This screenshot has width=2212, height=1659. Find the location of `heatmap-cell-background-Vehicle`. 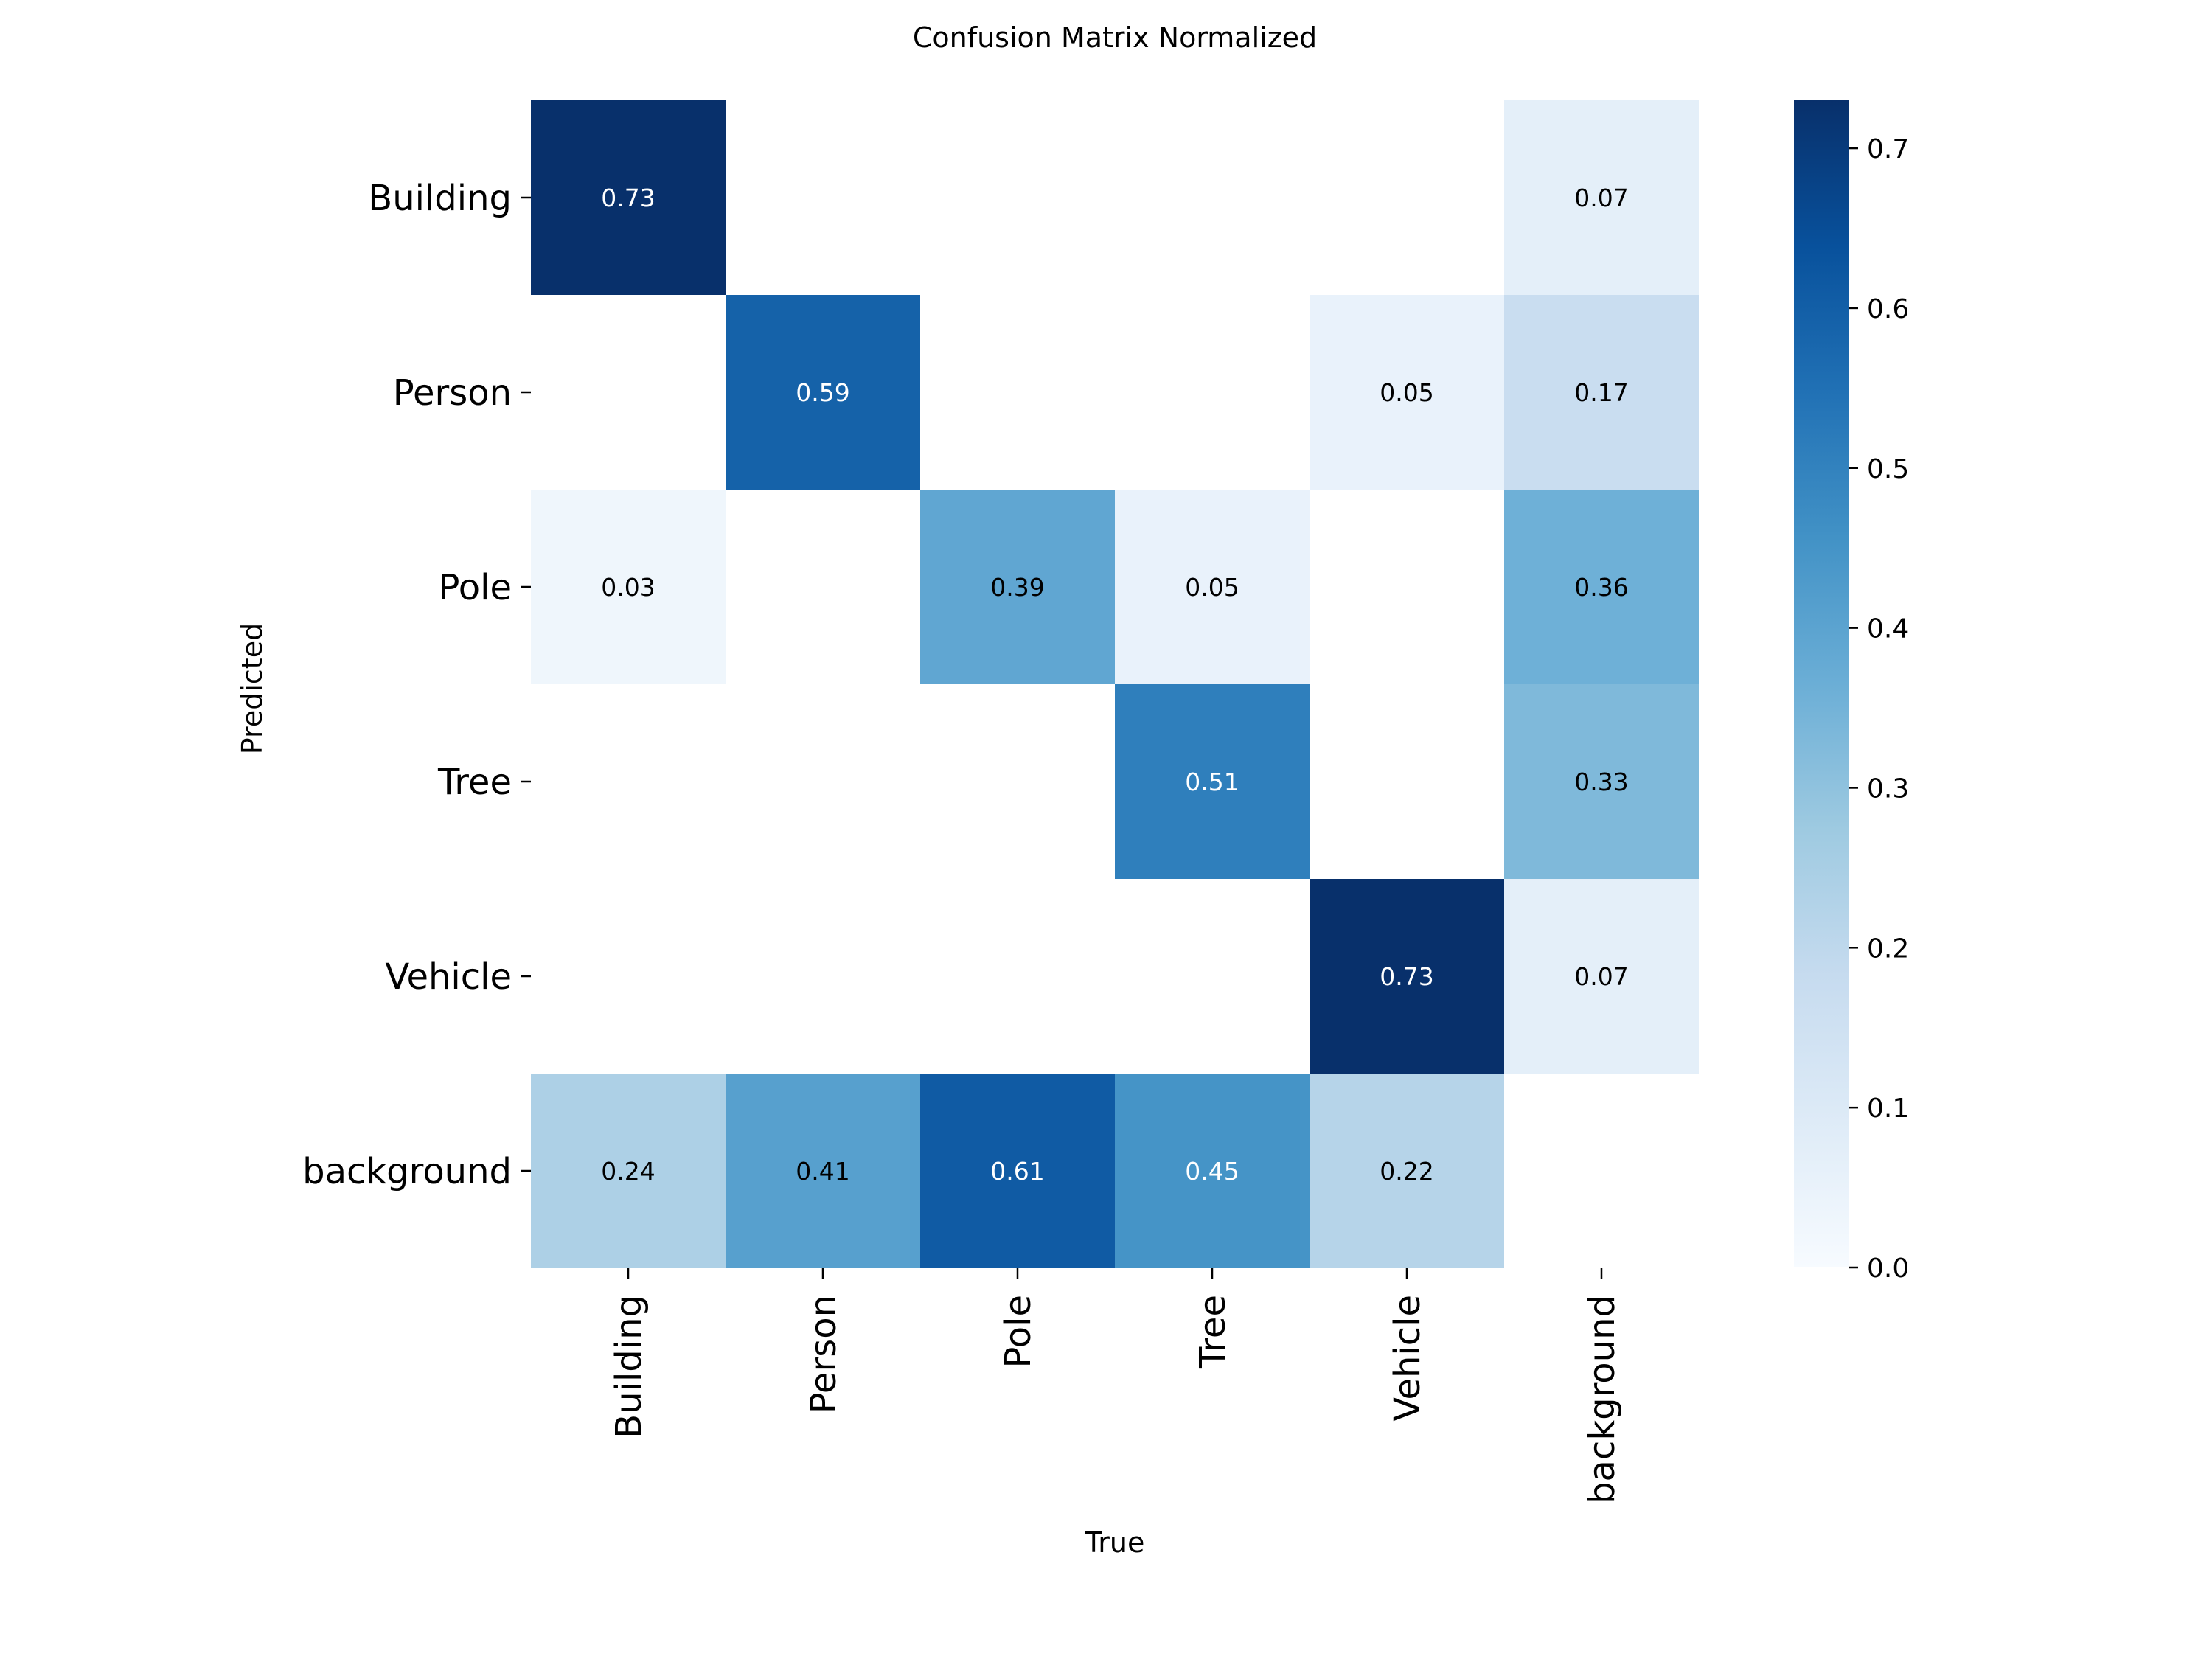

heatmap-cell-background-Vehicle is located at coordinates (1407, 1171).